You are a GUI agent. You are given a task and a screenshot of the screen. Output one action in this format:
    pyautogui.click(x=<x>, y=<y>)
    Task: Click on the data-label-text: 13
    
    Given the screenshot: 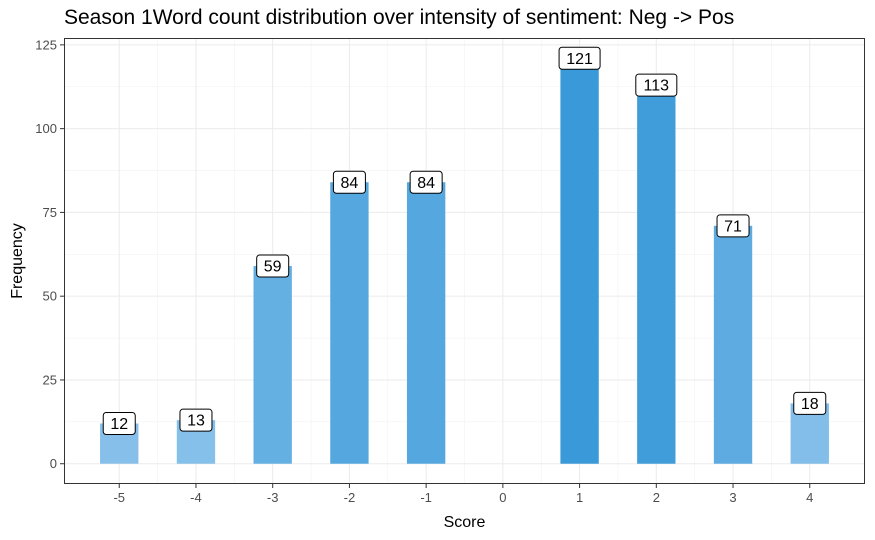 What is the action you would take?
    pyautogui.click(x=196, y=421)
    